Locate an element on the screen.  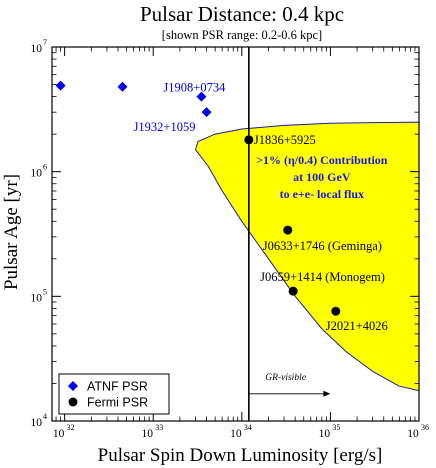
x-tick-exponent: 32 is located at coordinates (71, 427).